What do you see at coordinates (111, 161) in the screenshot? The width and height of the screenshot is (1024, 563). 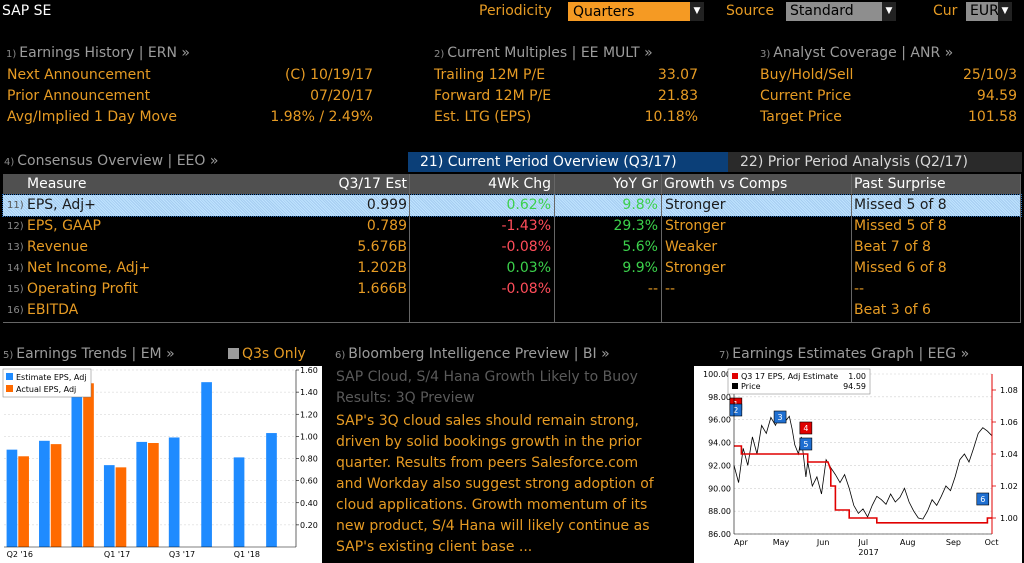 I see `consensus-overview-title: 4) Consensus Overview | EEO »` at bounding box center [111, 161].